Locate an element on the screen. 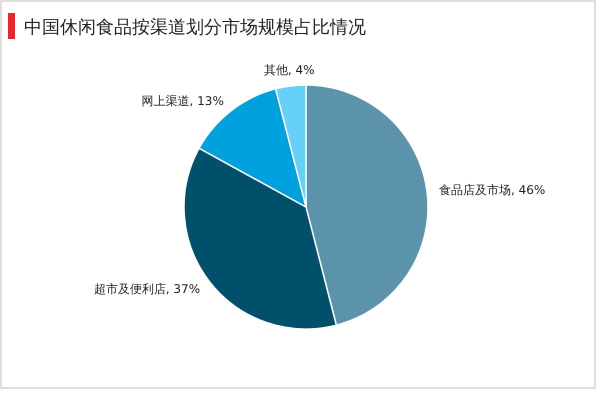  slice-label: 网上渠道, 13% is located at coordinates (183, 101).